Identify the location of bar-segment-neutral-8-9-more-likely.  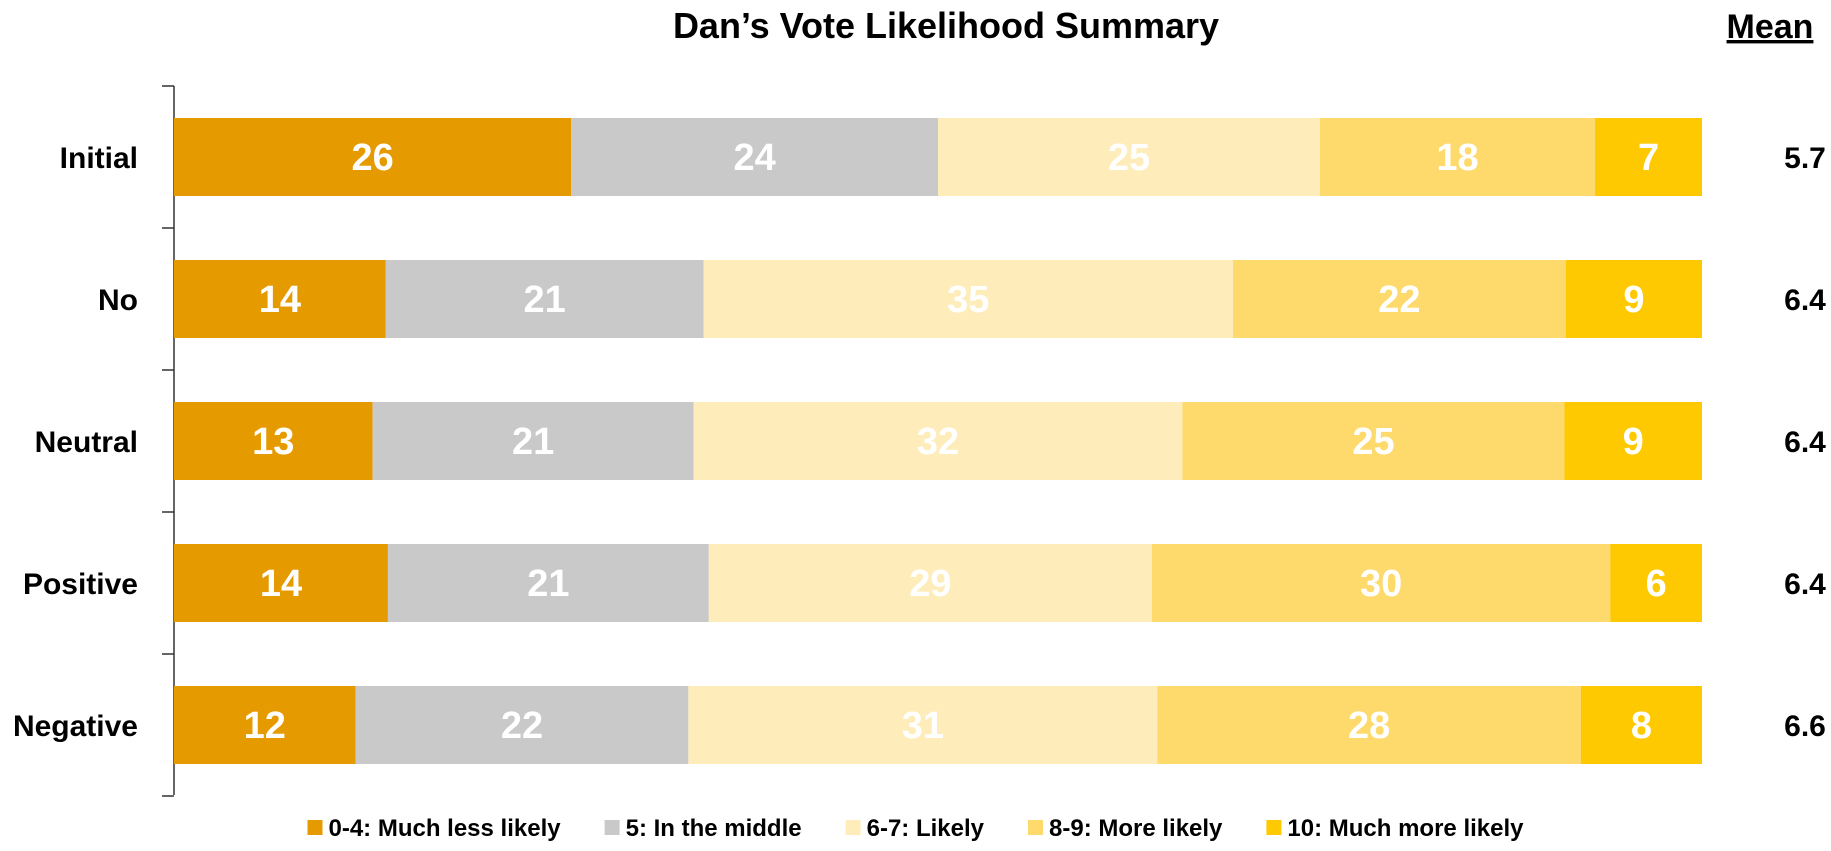
(1373, 441).